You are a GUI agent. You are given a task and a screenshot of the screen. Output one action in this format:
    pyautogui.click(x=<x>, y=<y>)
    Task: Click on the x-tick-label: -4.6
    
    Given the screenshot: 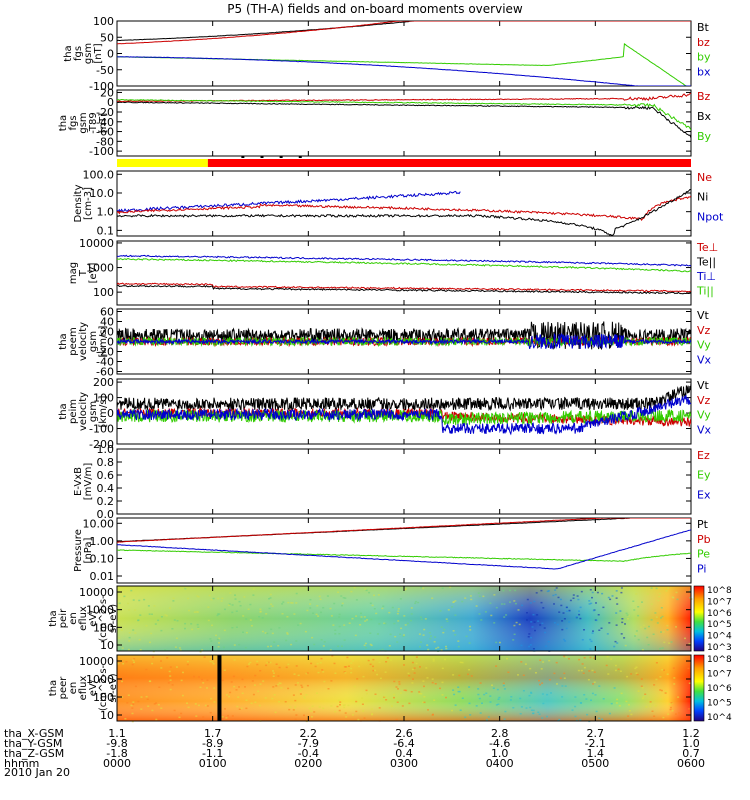 What is the action you would take?
    pyautogui.click(x=499, y=743)
    